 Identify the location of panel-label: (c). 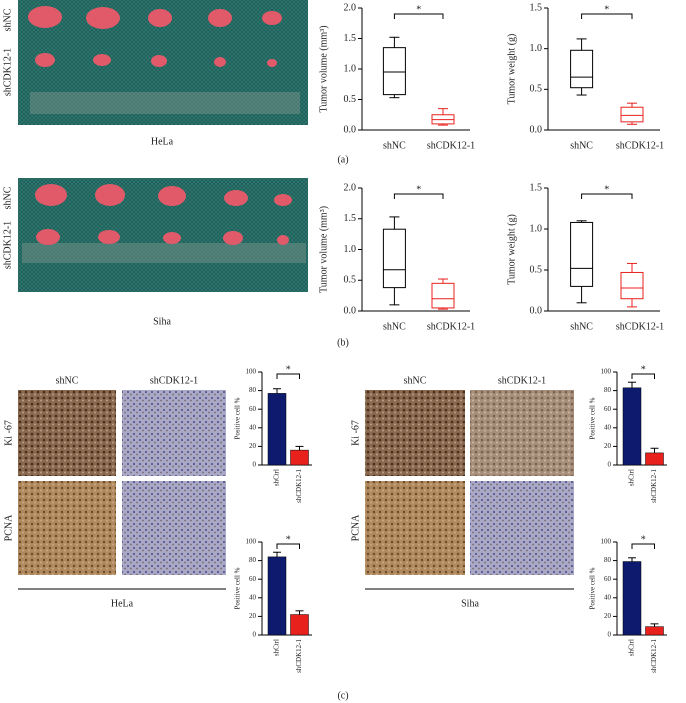
(342, 695).